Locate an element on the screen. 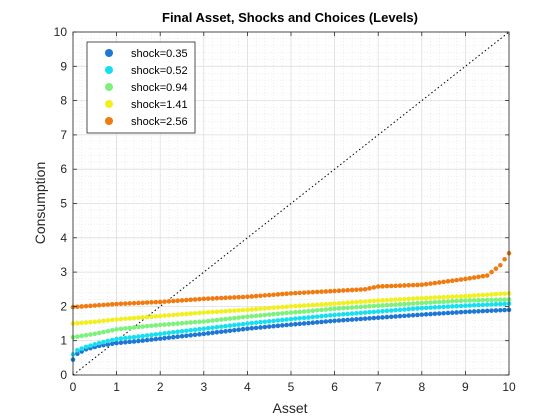 The width and height of the screenshot is (560, 420). y-tick-label: 4 is located at coordinates (63, 238).